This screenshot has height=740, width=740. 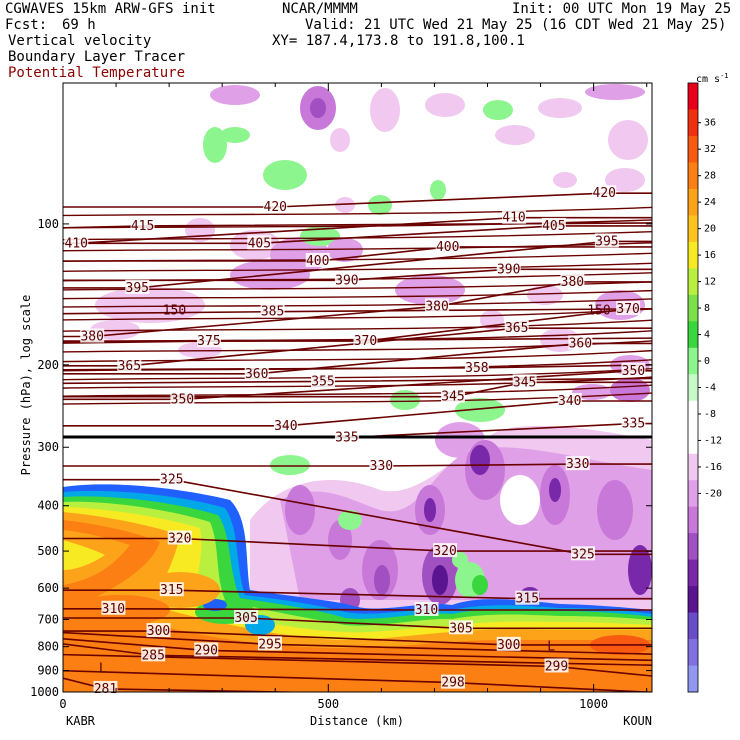 I want to click on left-station-label: KABR, so click(x=81, y=721).